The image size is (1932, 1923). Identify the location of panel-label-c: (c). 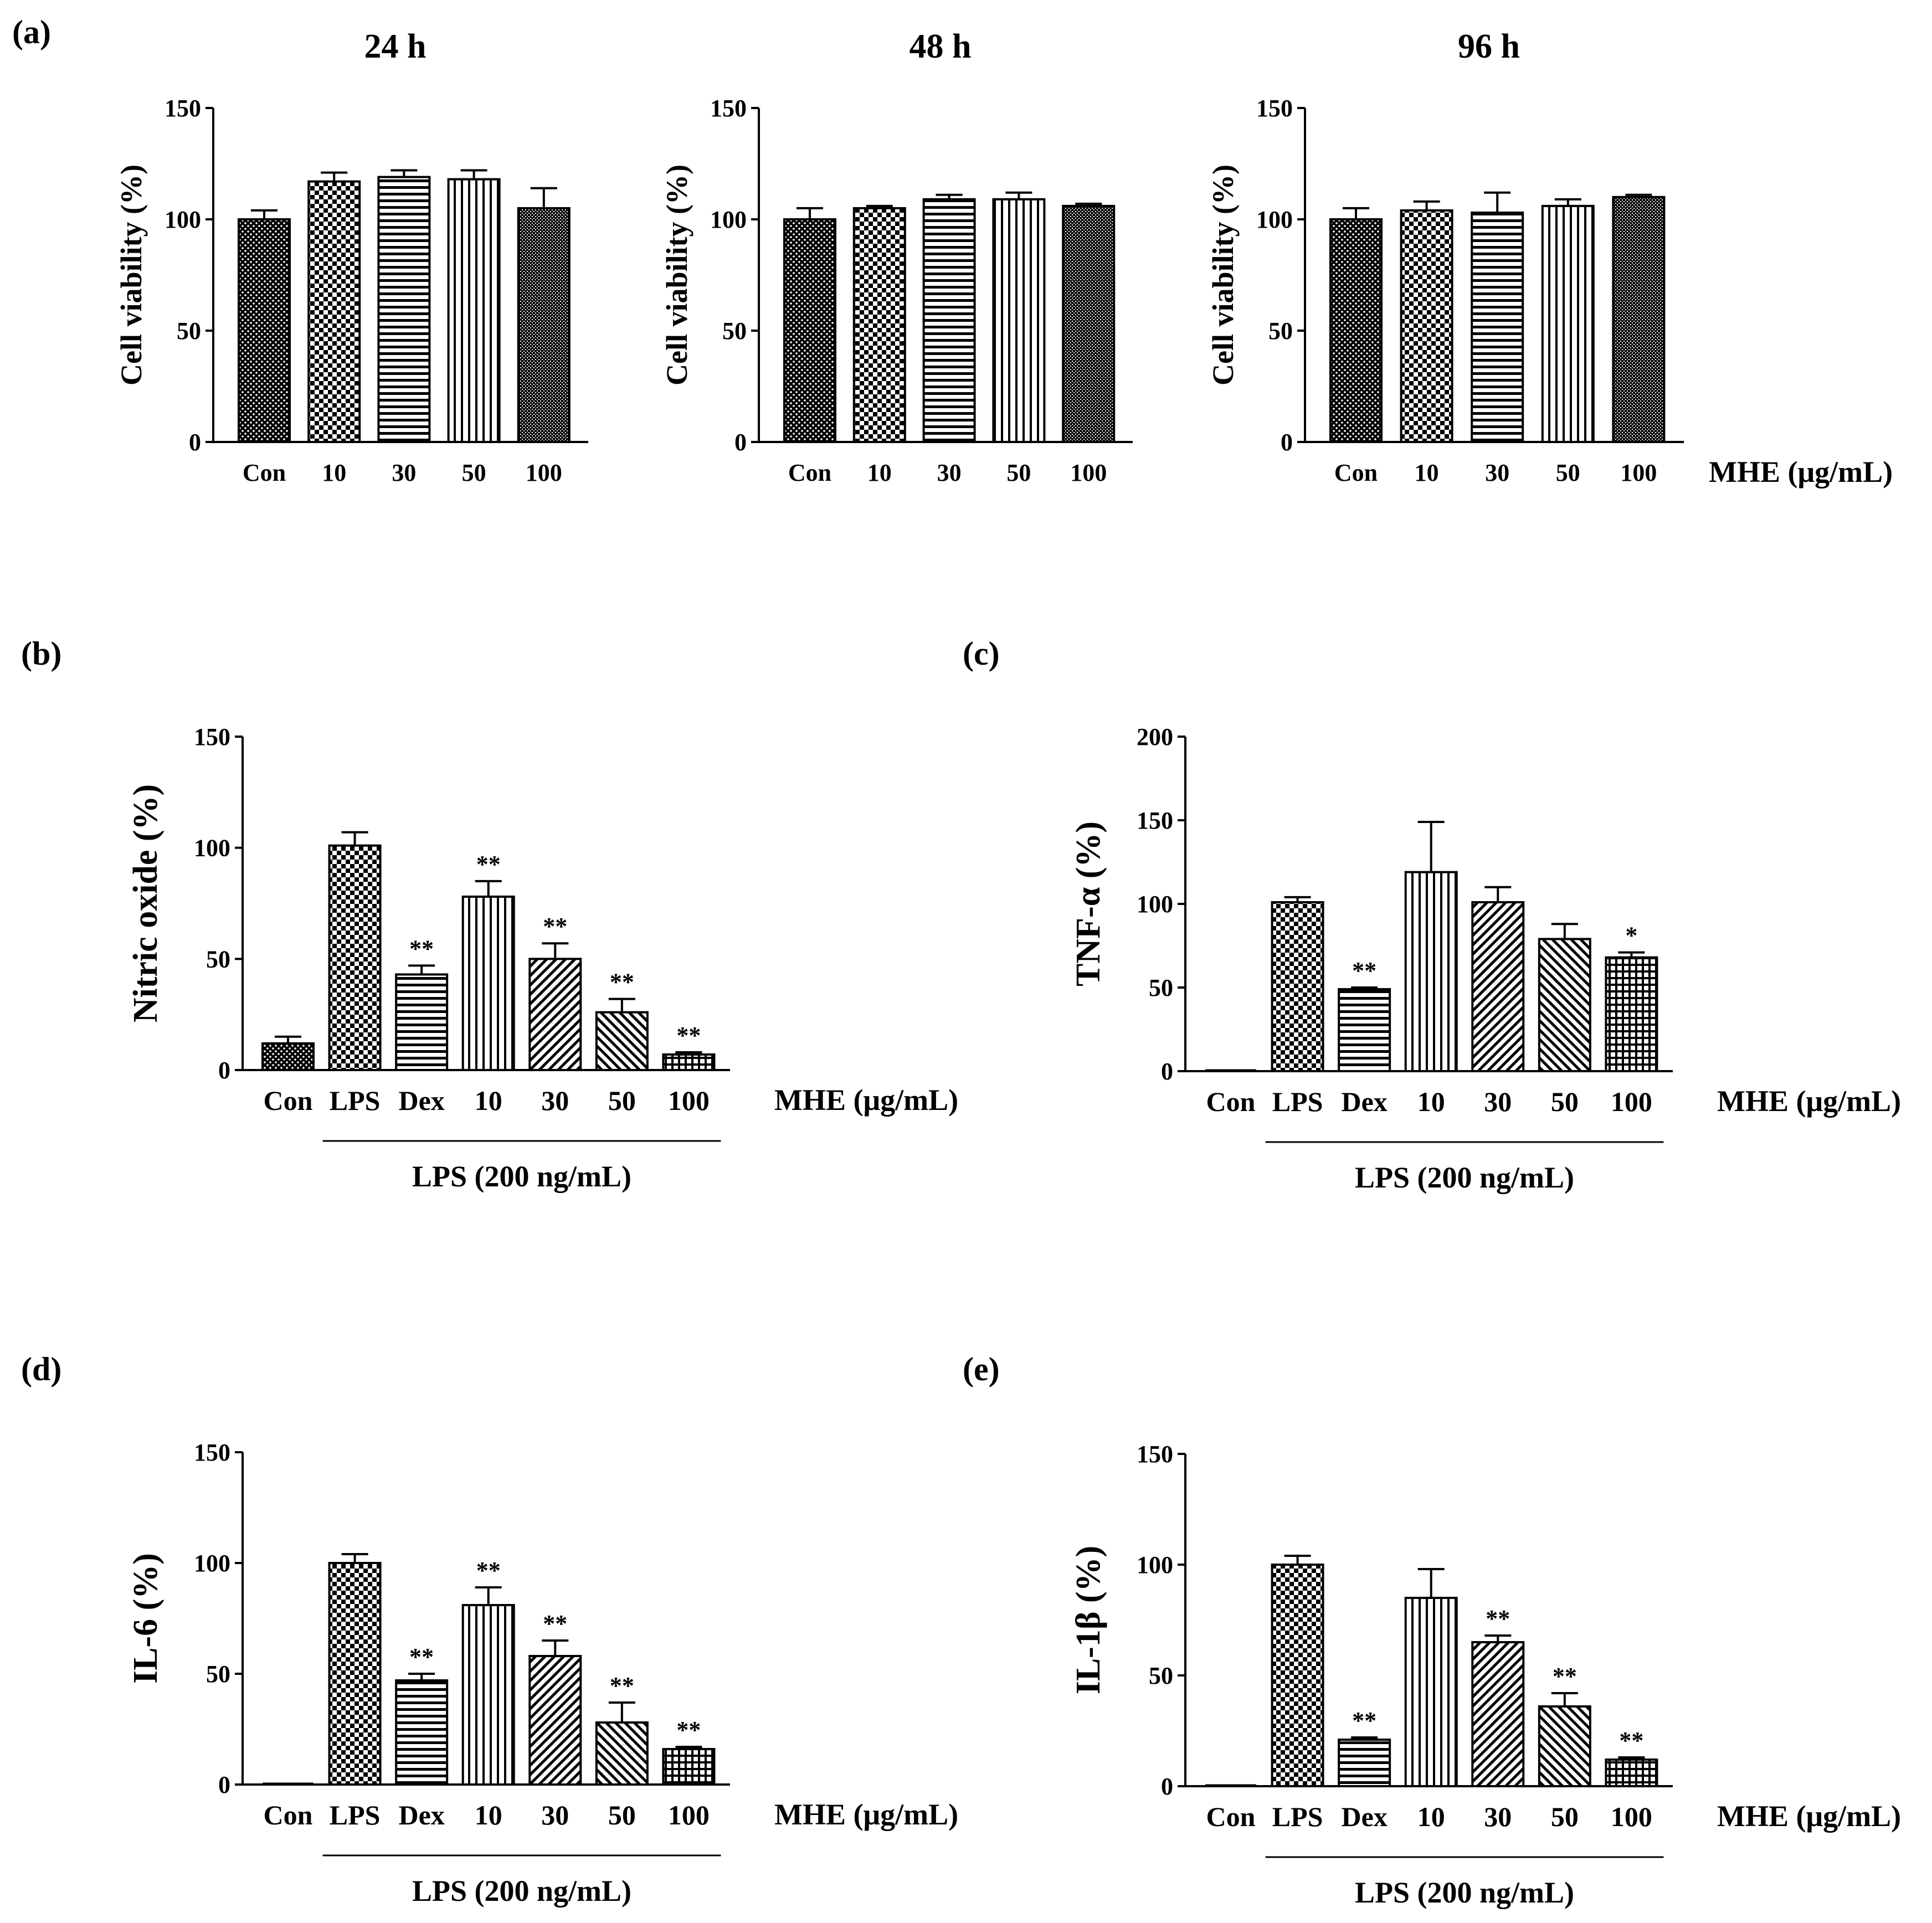
(982, 654).